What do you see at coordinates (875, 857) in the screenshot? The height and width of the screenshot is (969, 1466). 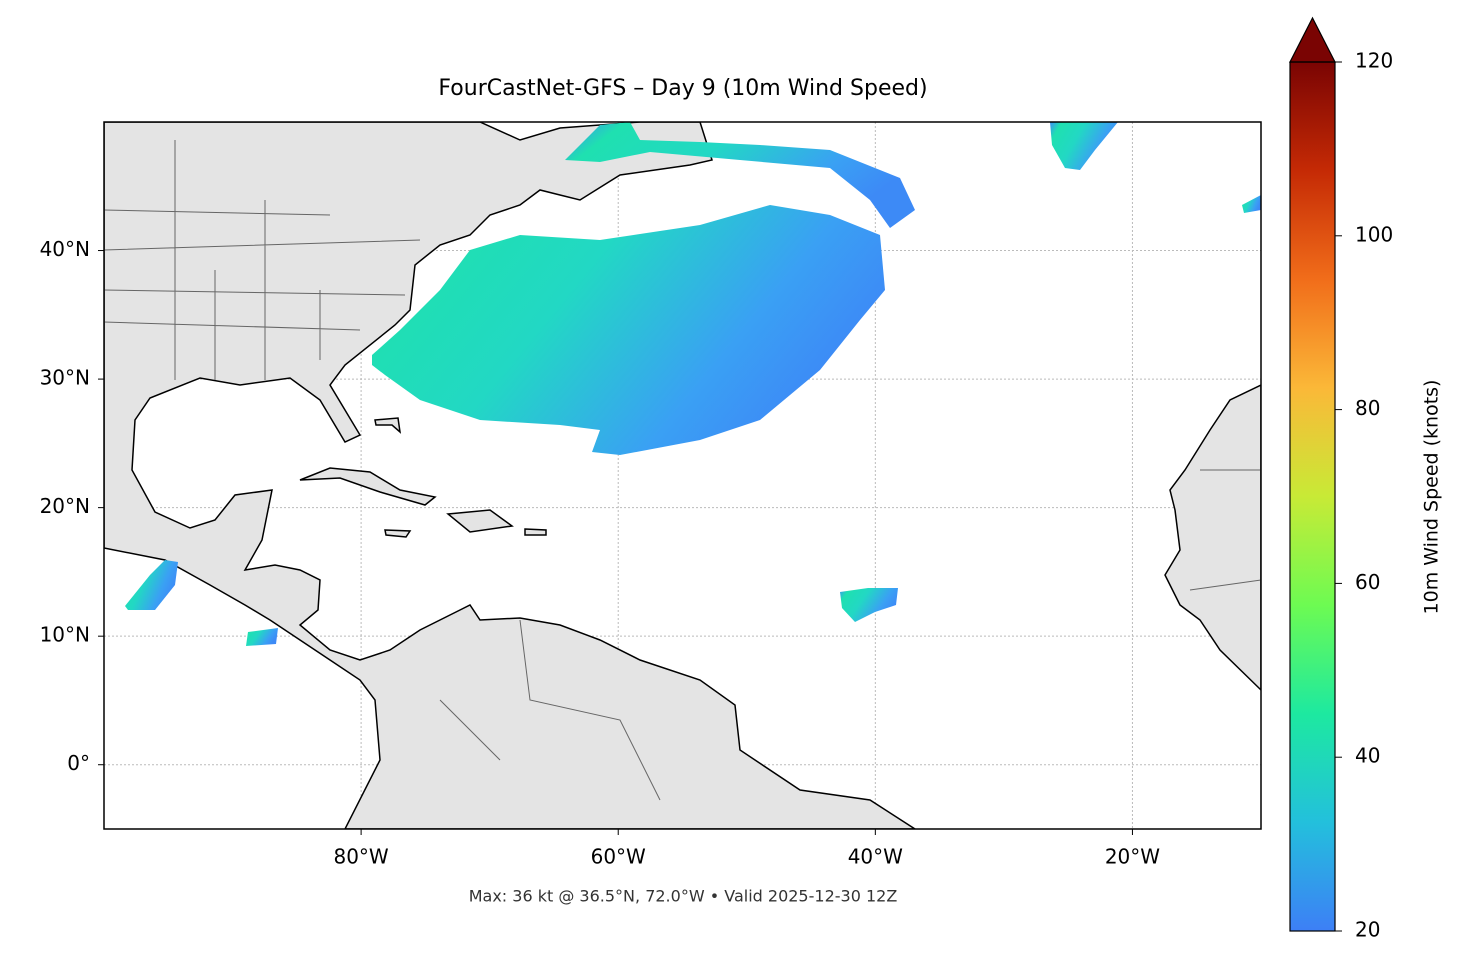 I see `x-tick-label: 40°W` at bounding box center [875, 857].